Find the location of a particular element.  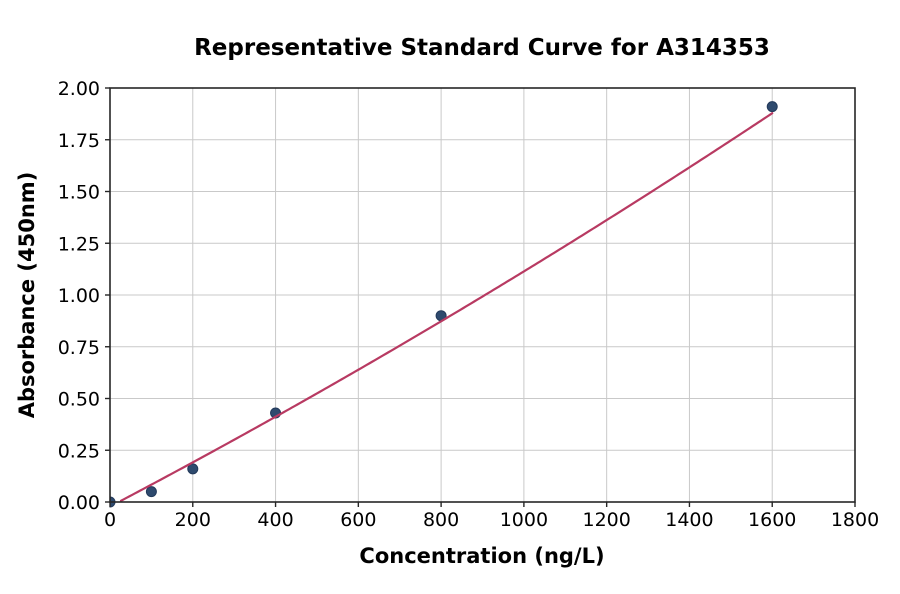

x-tick-label: 1000 is located at coordinates (524, 520).